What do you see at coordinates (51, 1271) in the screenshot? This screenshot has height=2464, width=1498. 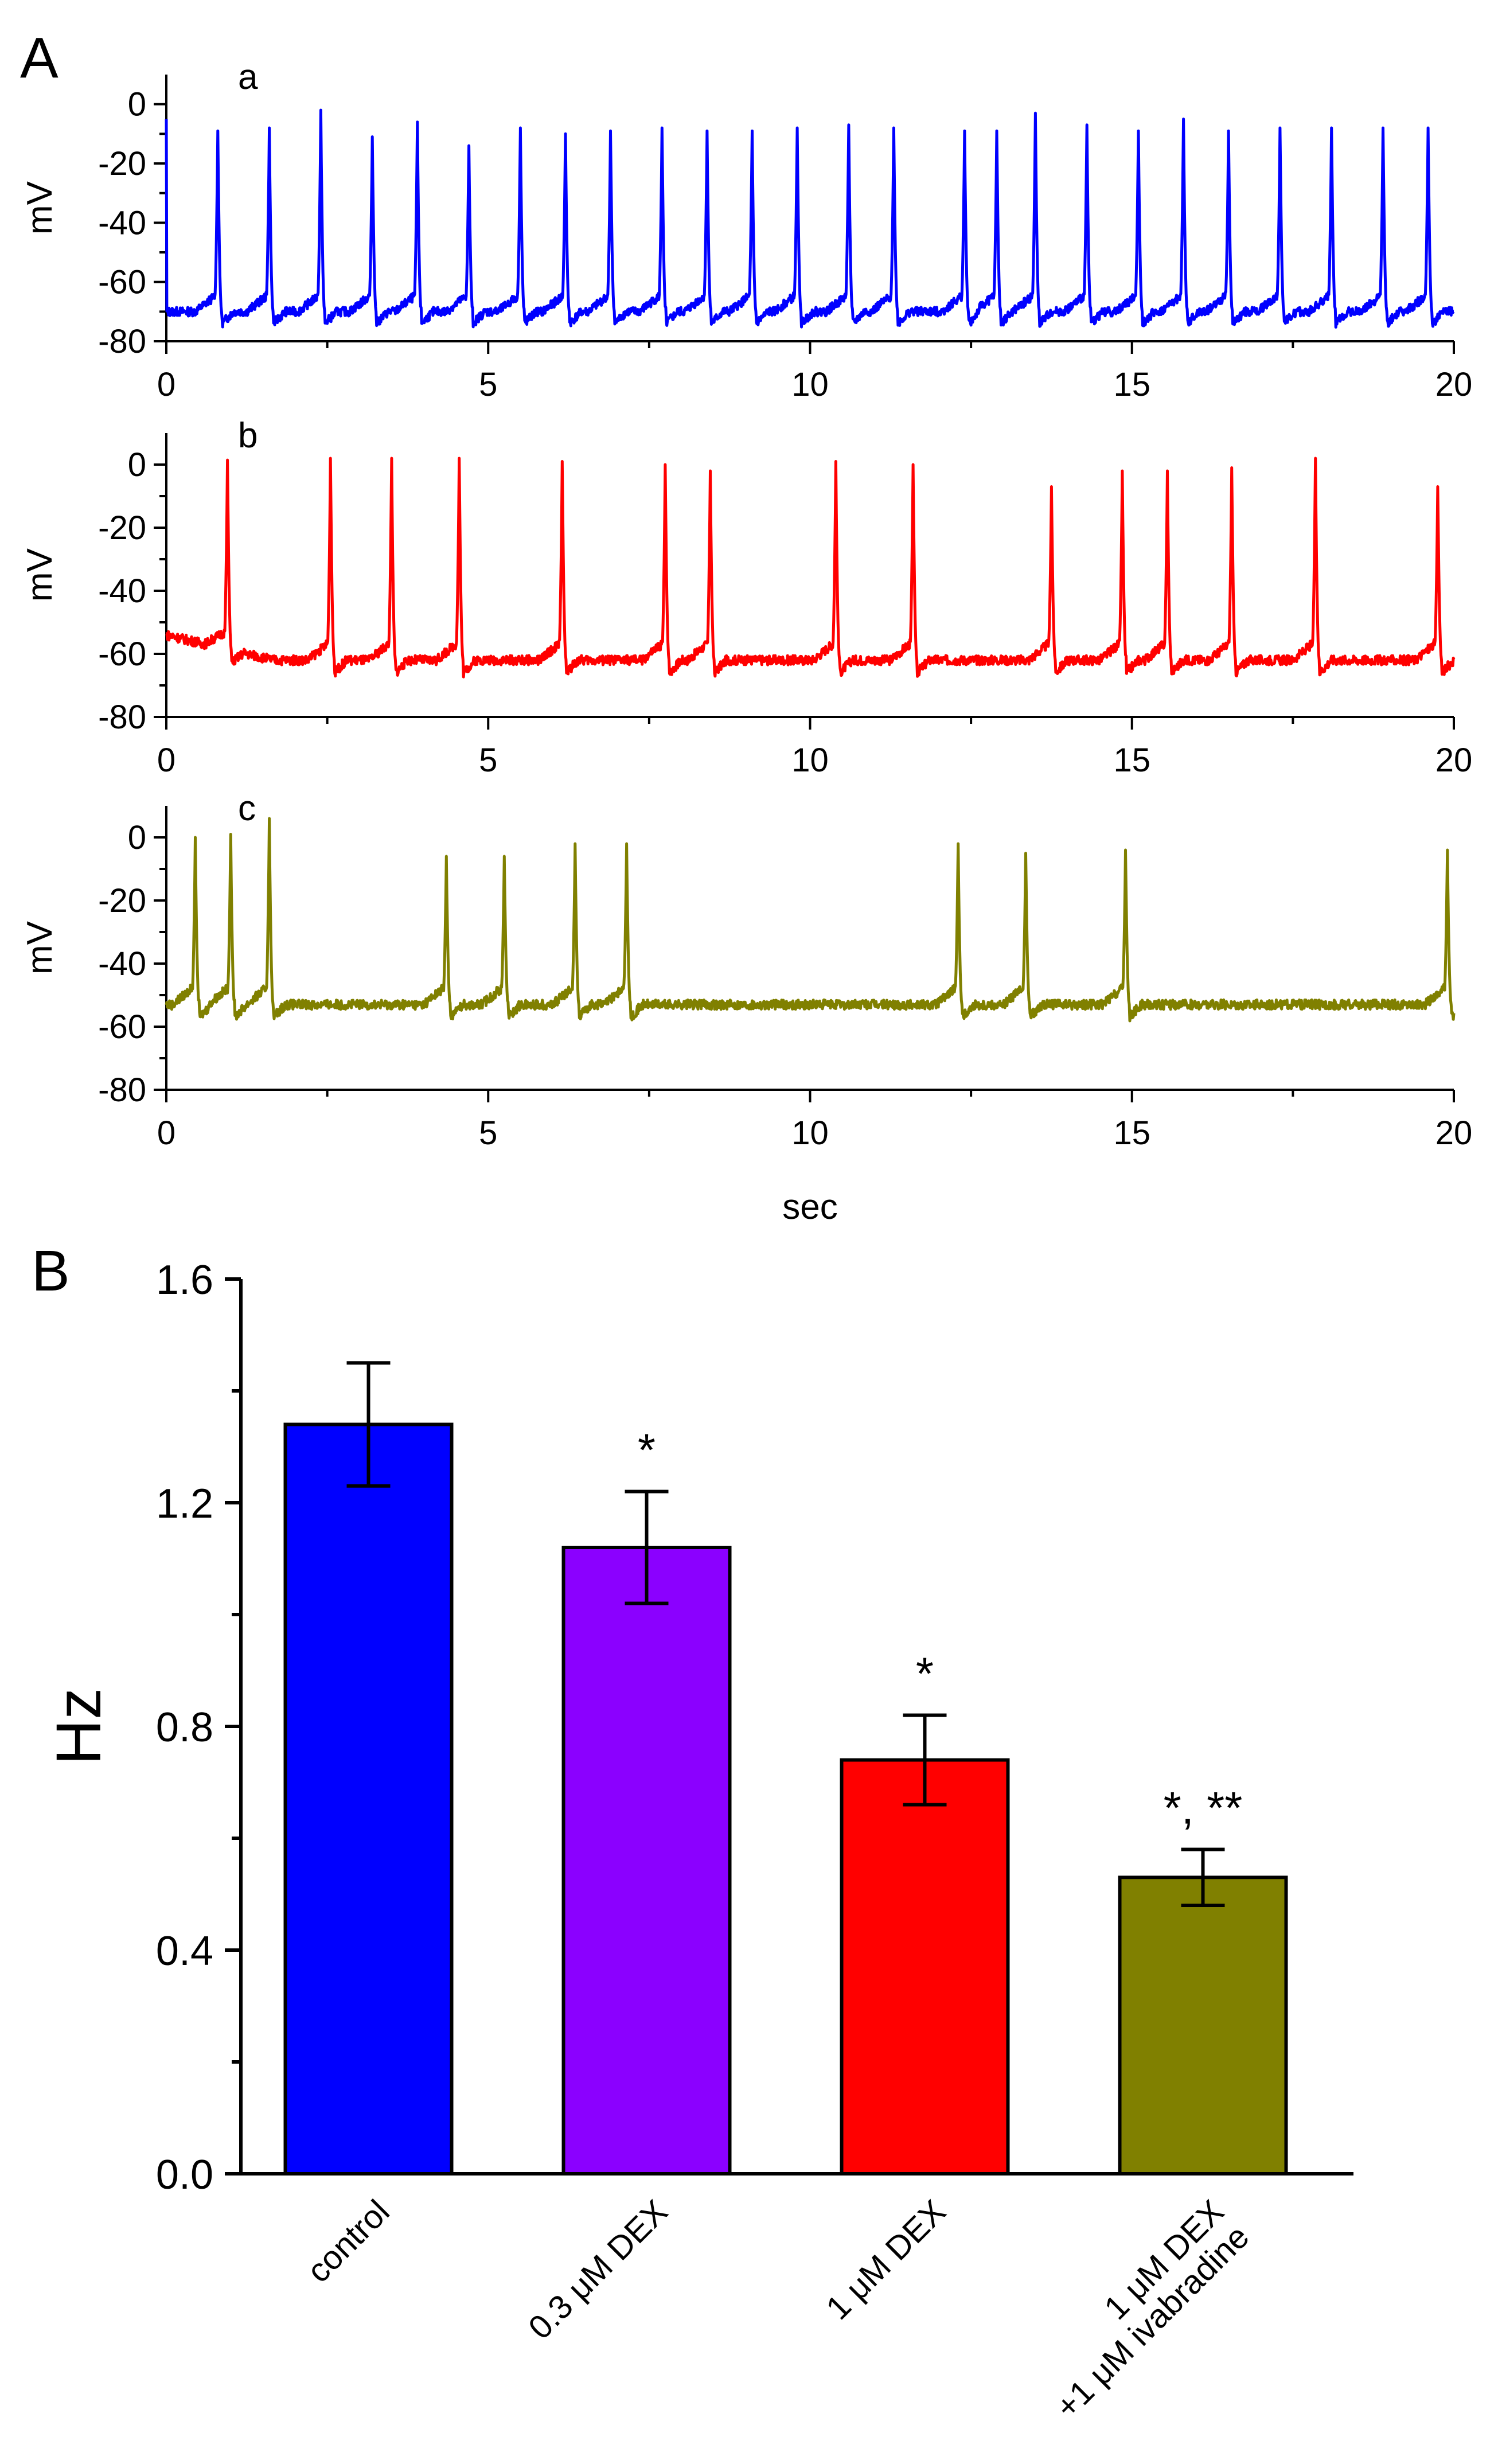 I see `panel-label-b: B` at bounding box center [51, 1271].